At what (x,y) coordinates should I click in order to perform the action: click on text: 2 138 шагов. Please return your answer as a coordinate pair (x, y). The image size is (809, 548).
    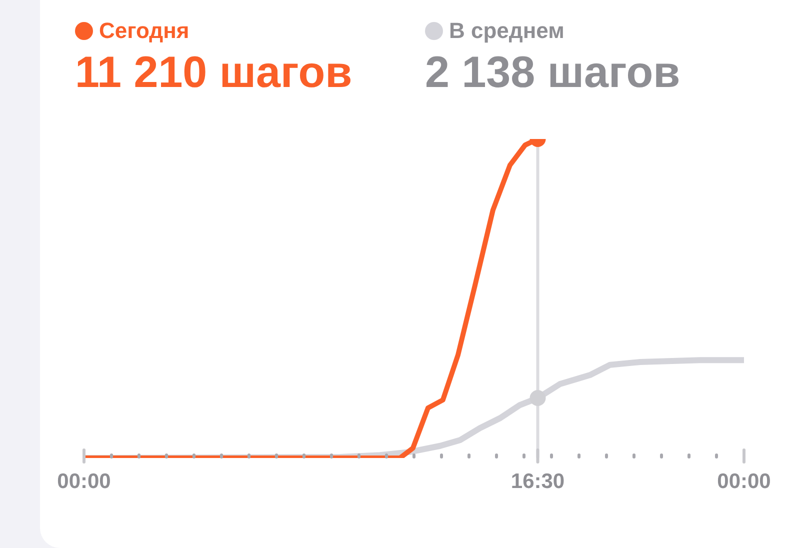
    Looking at the image, I should click on (552, 72).